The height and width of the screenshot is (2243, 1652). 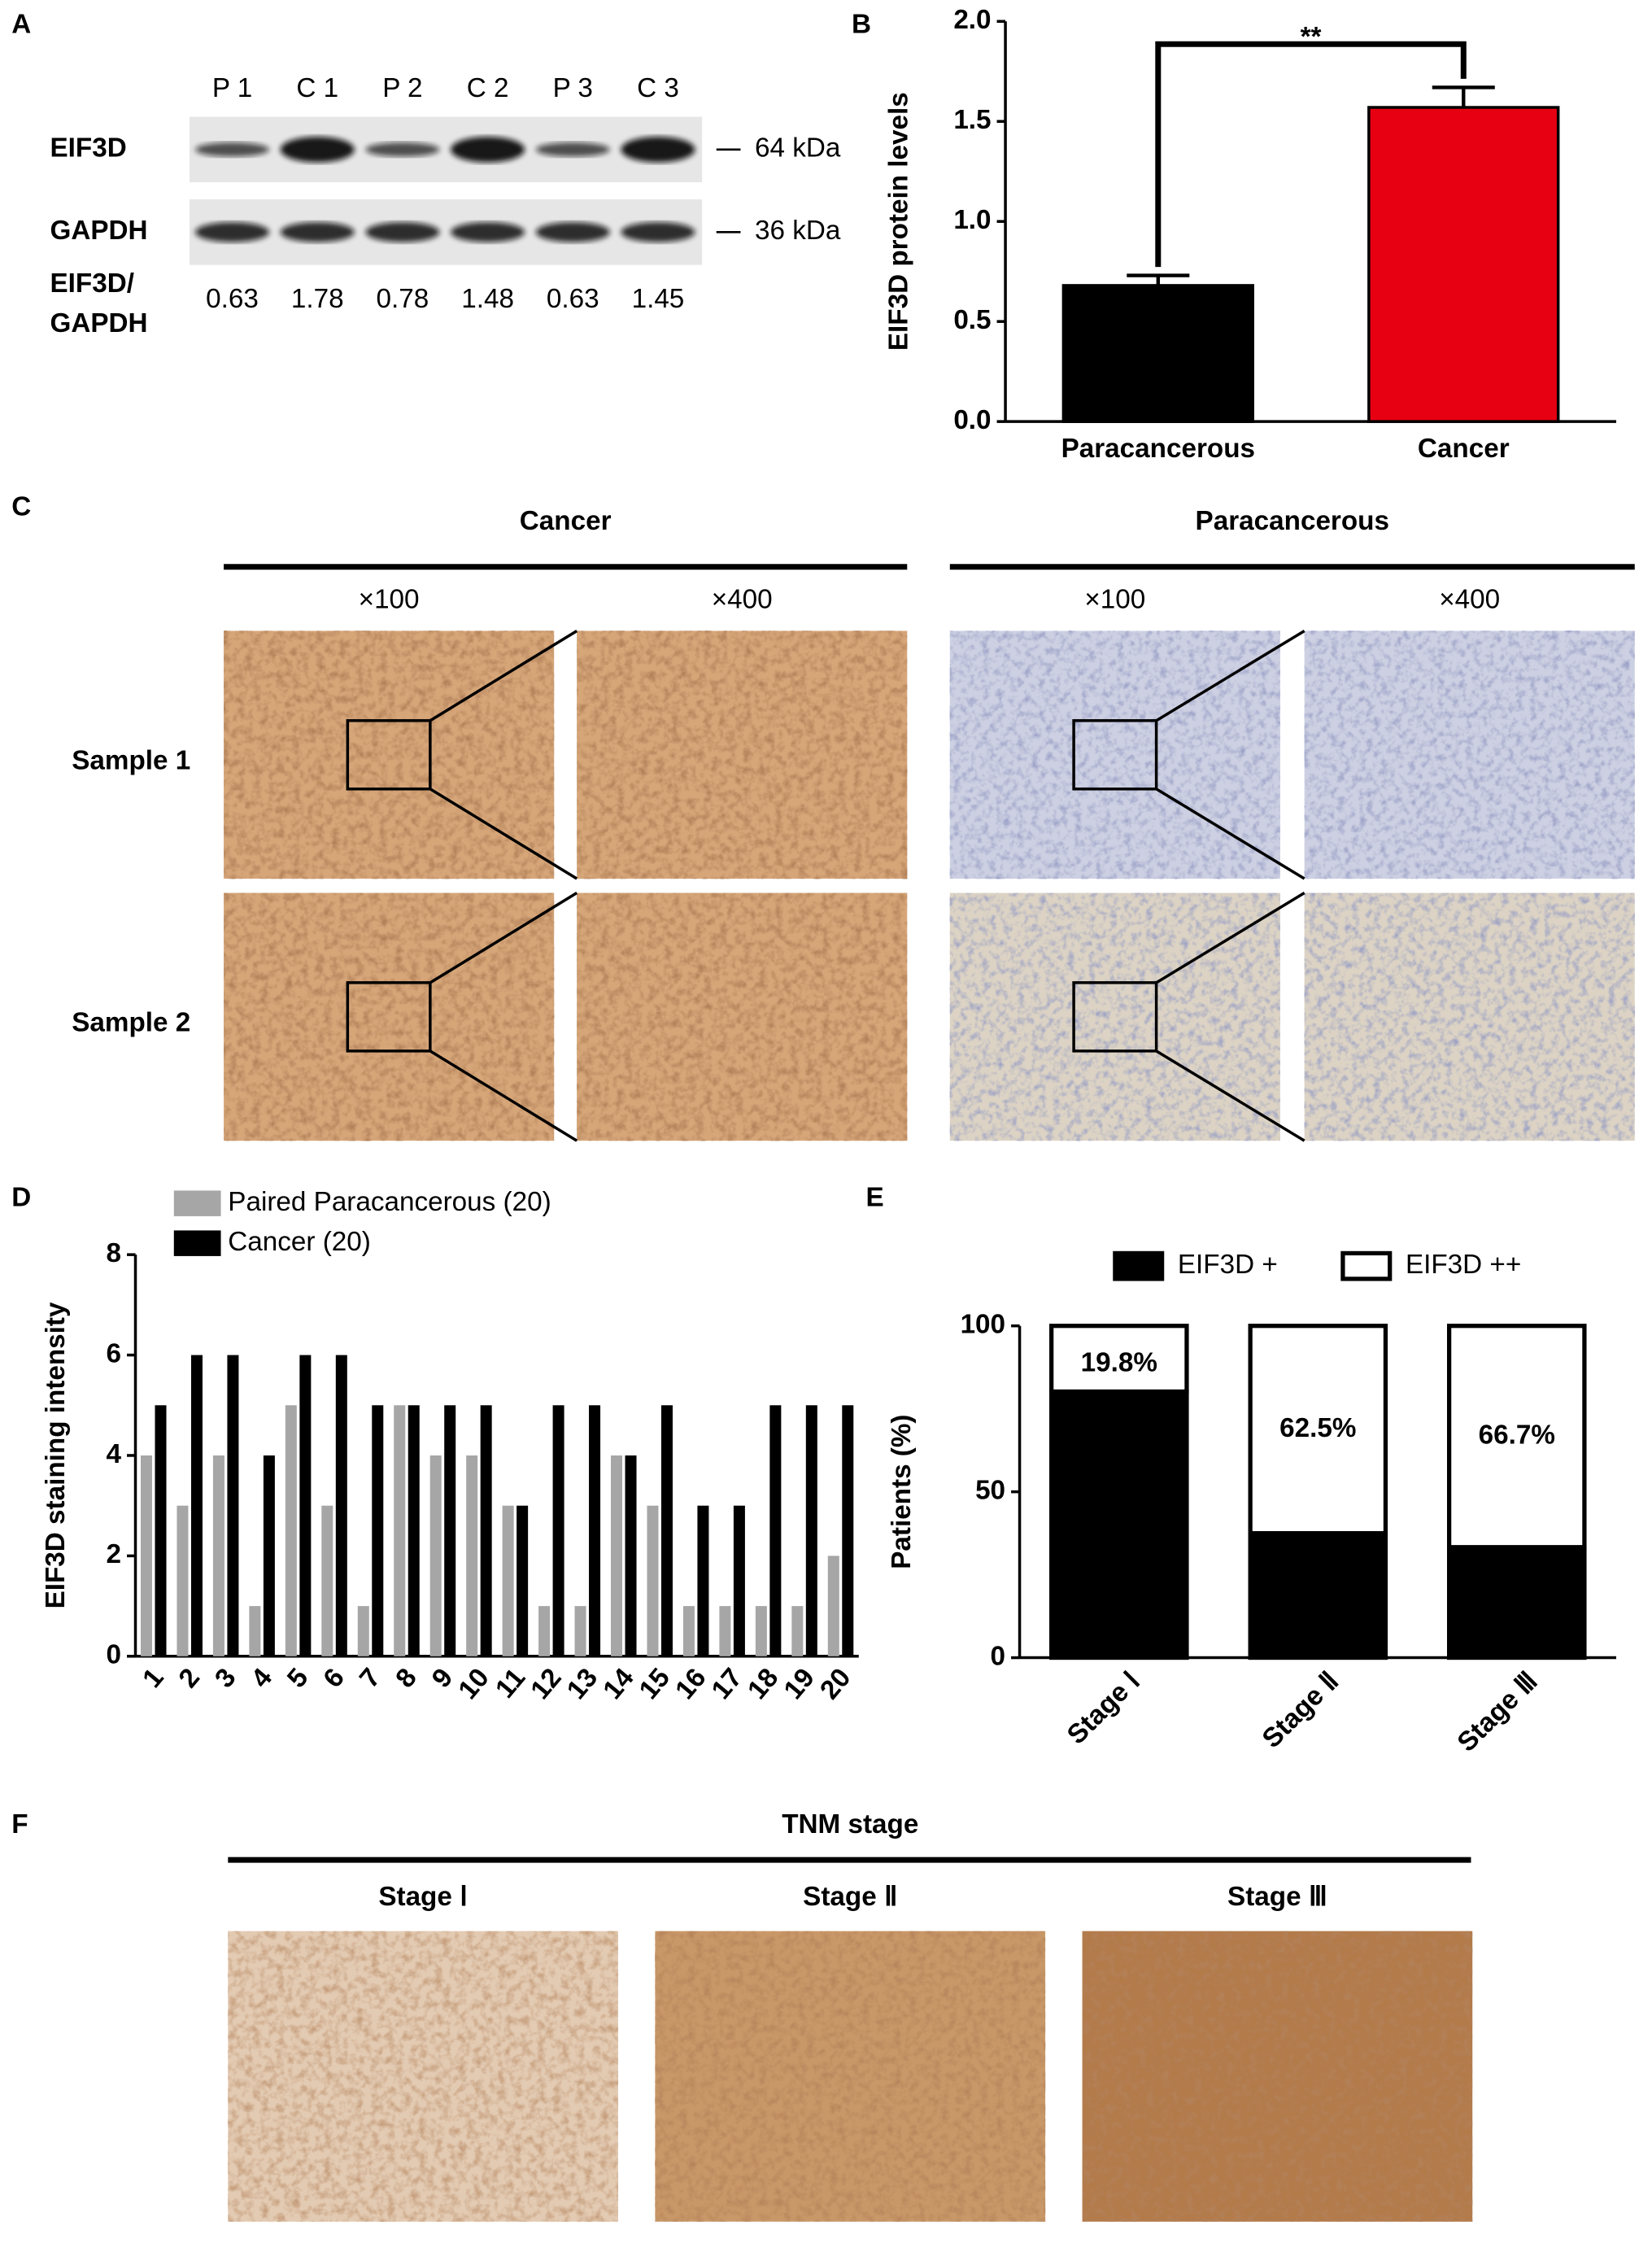 I want to click on stage-label: Stage Ⅰ, so click(x=423, y=1897).